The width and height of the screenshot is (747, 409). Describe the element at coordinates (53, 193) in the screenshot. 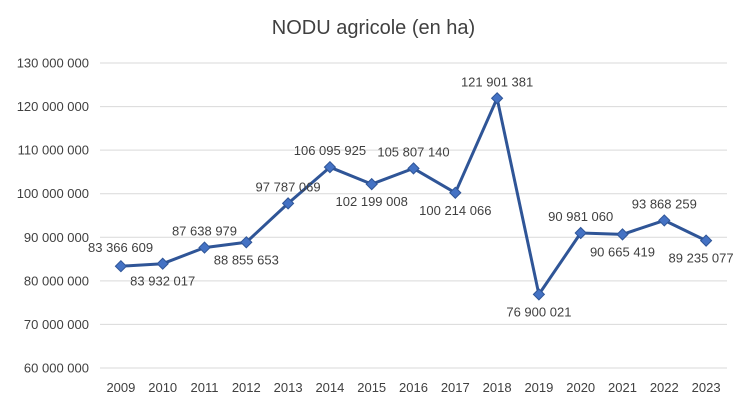

I see `y-tick-label: 100 000 000` at that location.